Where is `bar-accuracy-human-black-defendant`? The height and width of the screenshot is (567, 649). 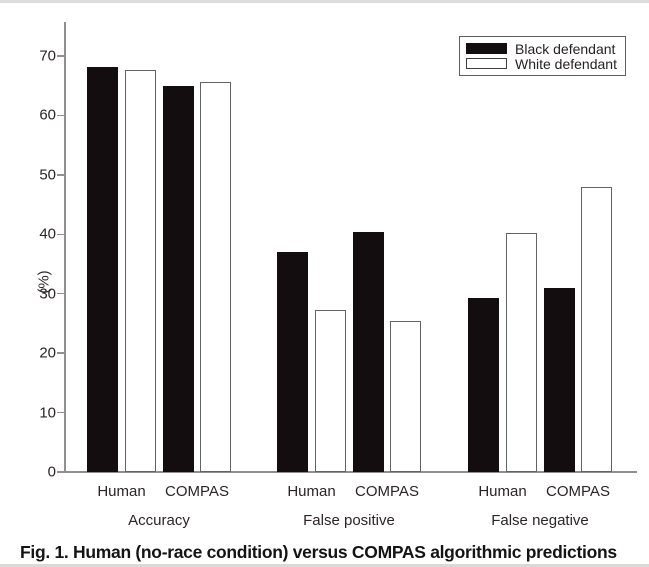
bar-accuracy-human-black-defendant is located at coordinates (102, 269).